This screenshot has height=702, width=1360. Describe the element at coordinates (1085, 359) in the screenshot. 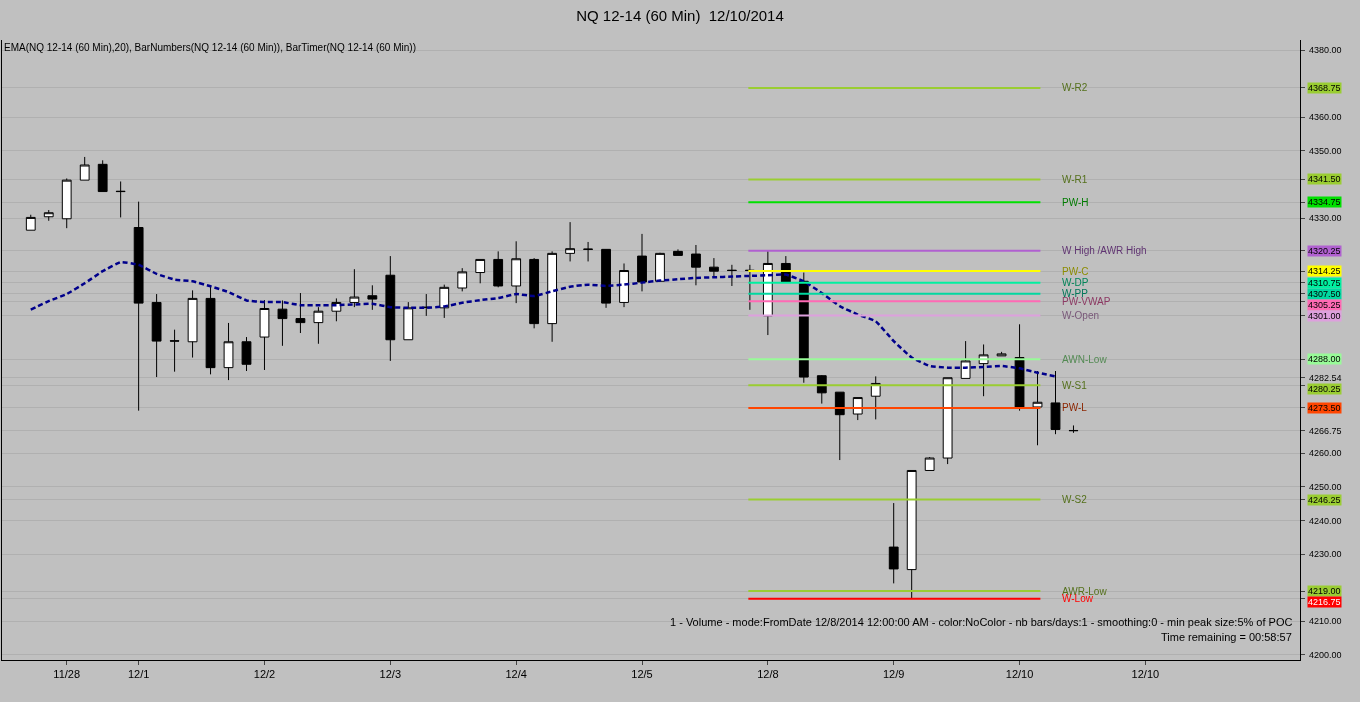

I see `ref-line-label: AWN-Low` at that location.